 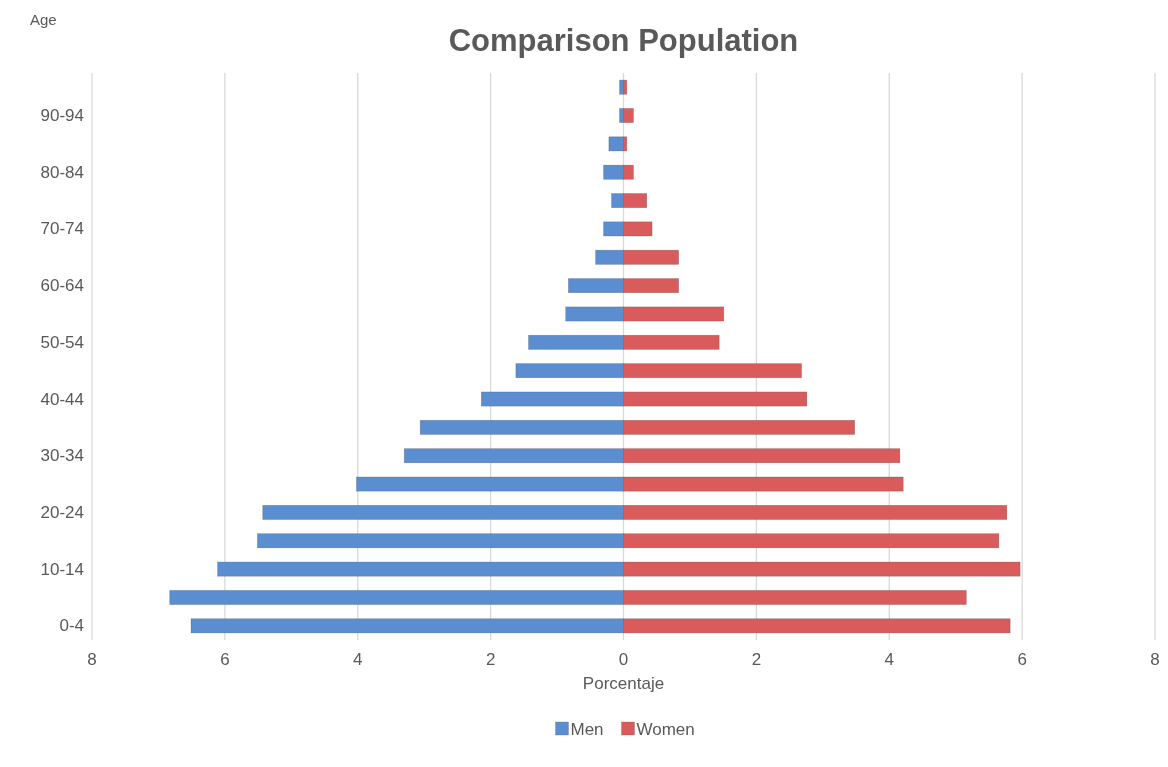 What do you see at coordinates (62, 116) in the screenshot?
I see `y-tick-label: 90-94` at bounding box center [62, 116].